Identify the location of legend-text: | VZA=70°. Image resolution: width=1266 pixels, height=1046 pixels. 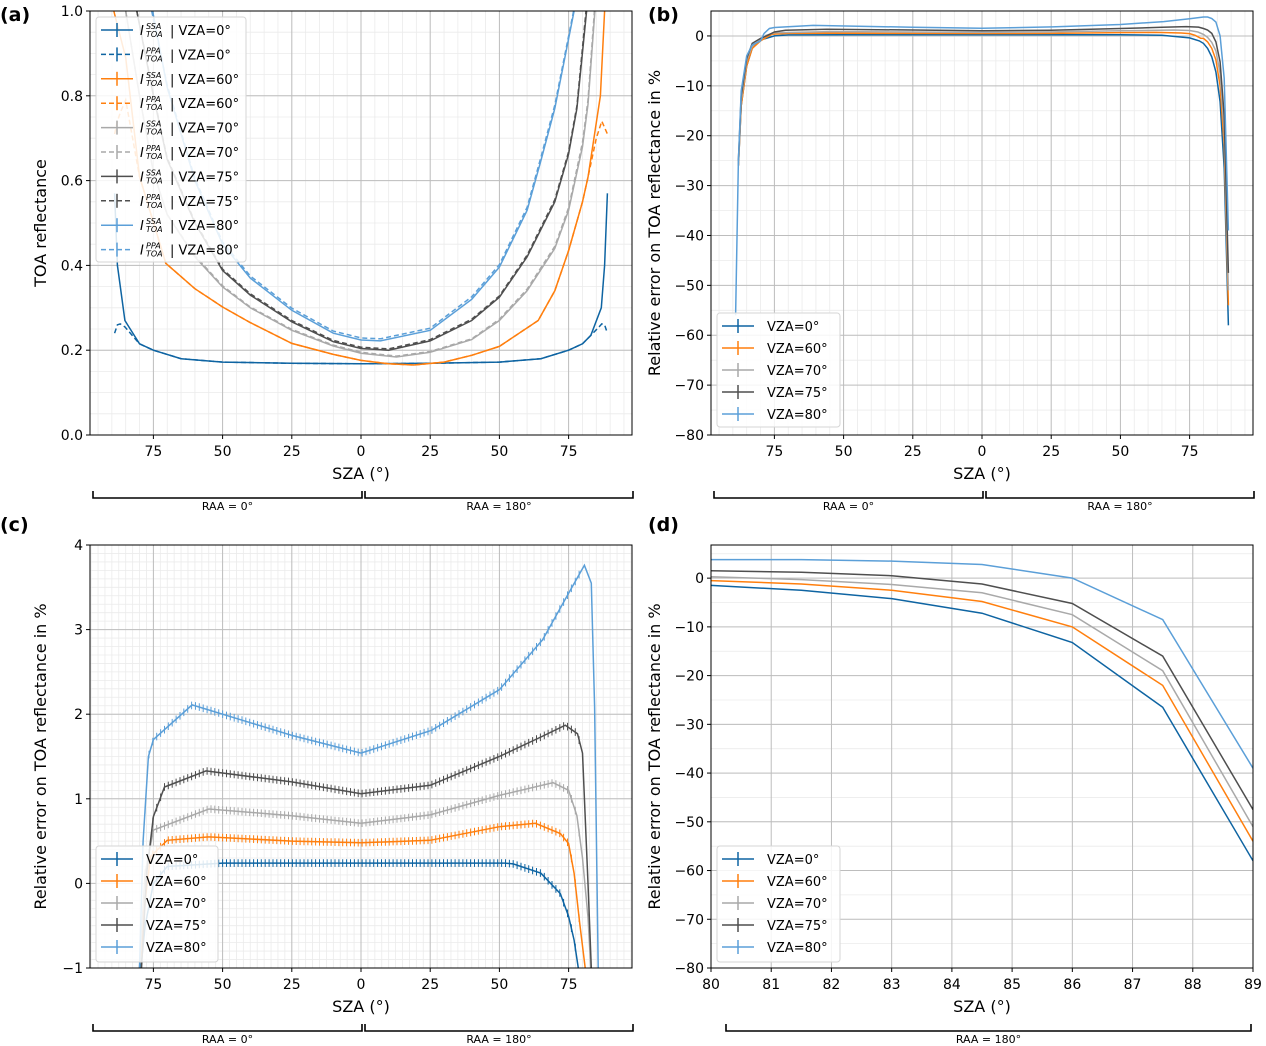
(204, 129).